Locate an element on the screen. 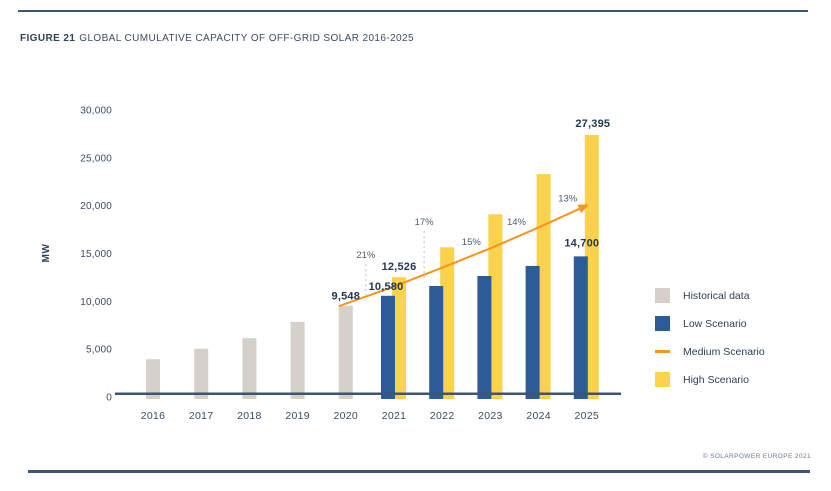  top-rule is located at coordinates (413, 11).